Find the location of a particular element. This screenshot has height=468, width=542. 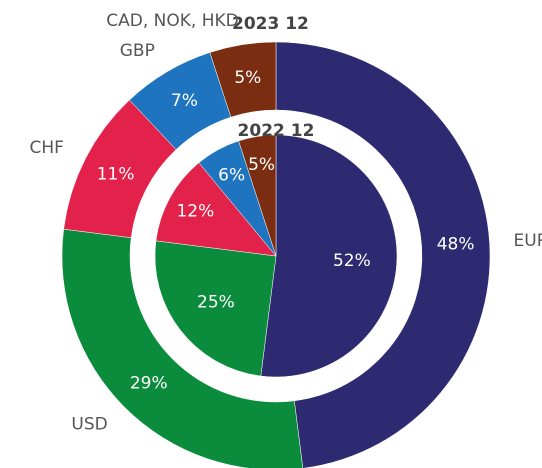

value-label: 11% is located at coordinates (116, 174).